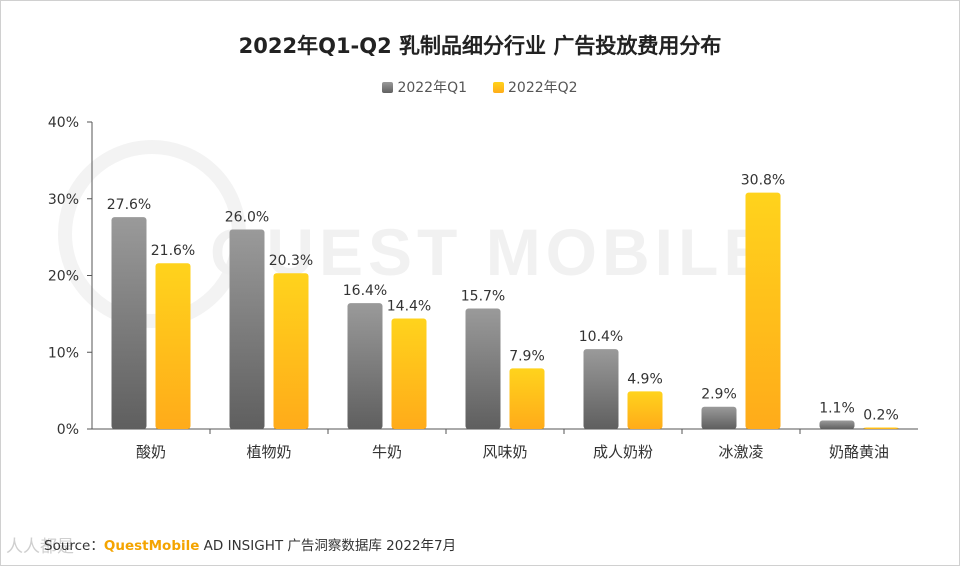 This screenshot has width=960, height=566. Describe the element at coordinates (483, 297) in the screenshot. I see `data-label: 15.7%` at that location.